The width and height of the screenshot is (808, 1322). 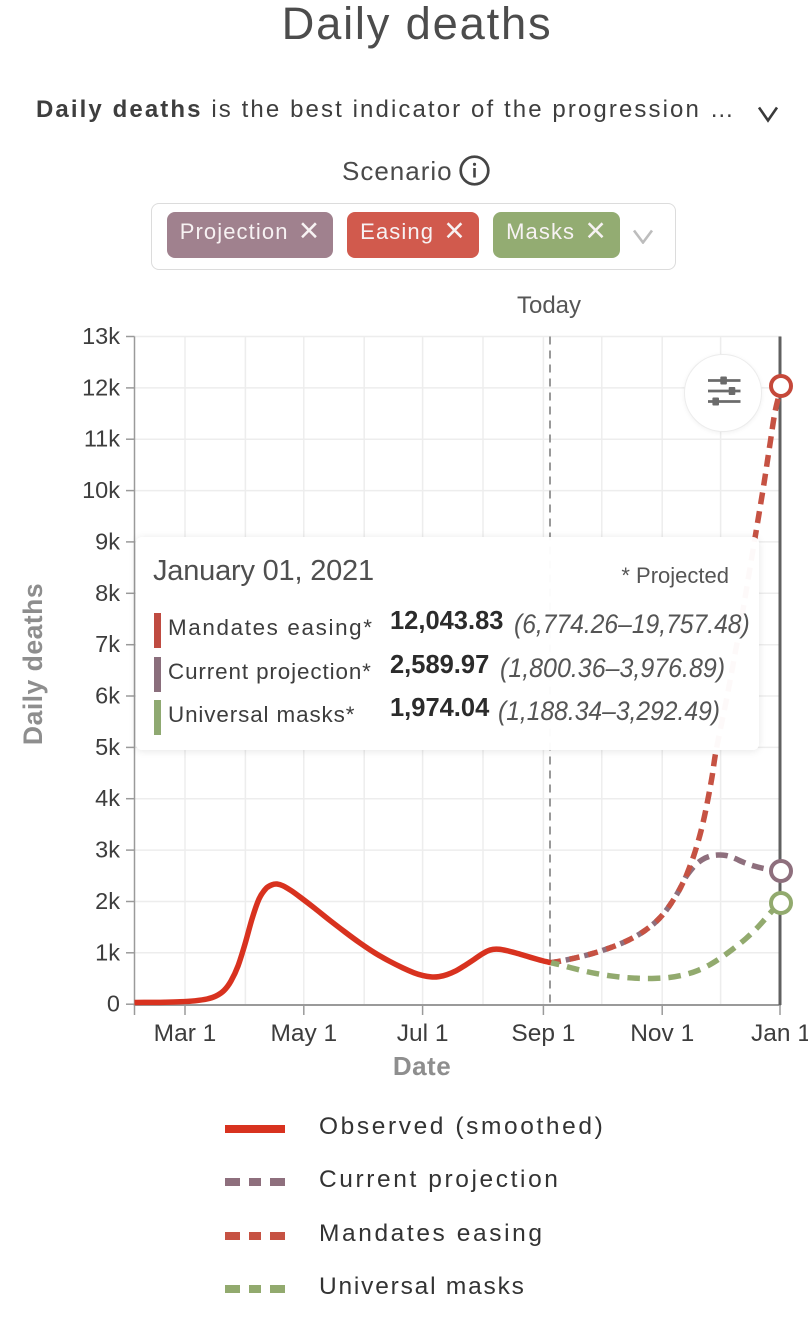 I want to click on svg-text: 7k, so click(x=107, y=644).